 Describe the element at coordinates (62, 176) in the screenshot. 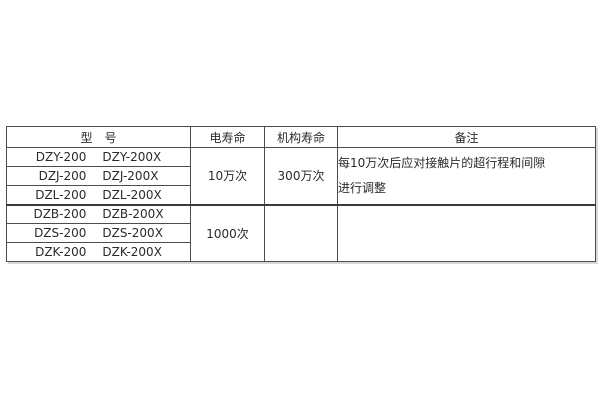

I see `model-number: DZJ-200` at that location.